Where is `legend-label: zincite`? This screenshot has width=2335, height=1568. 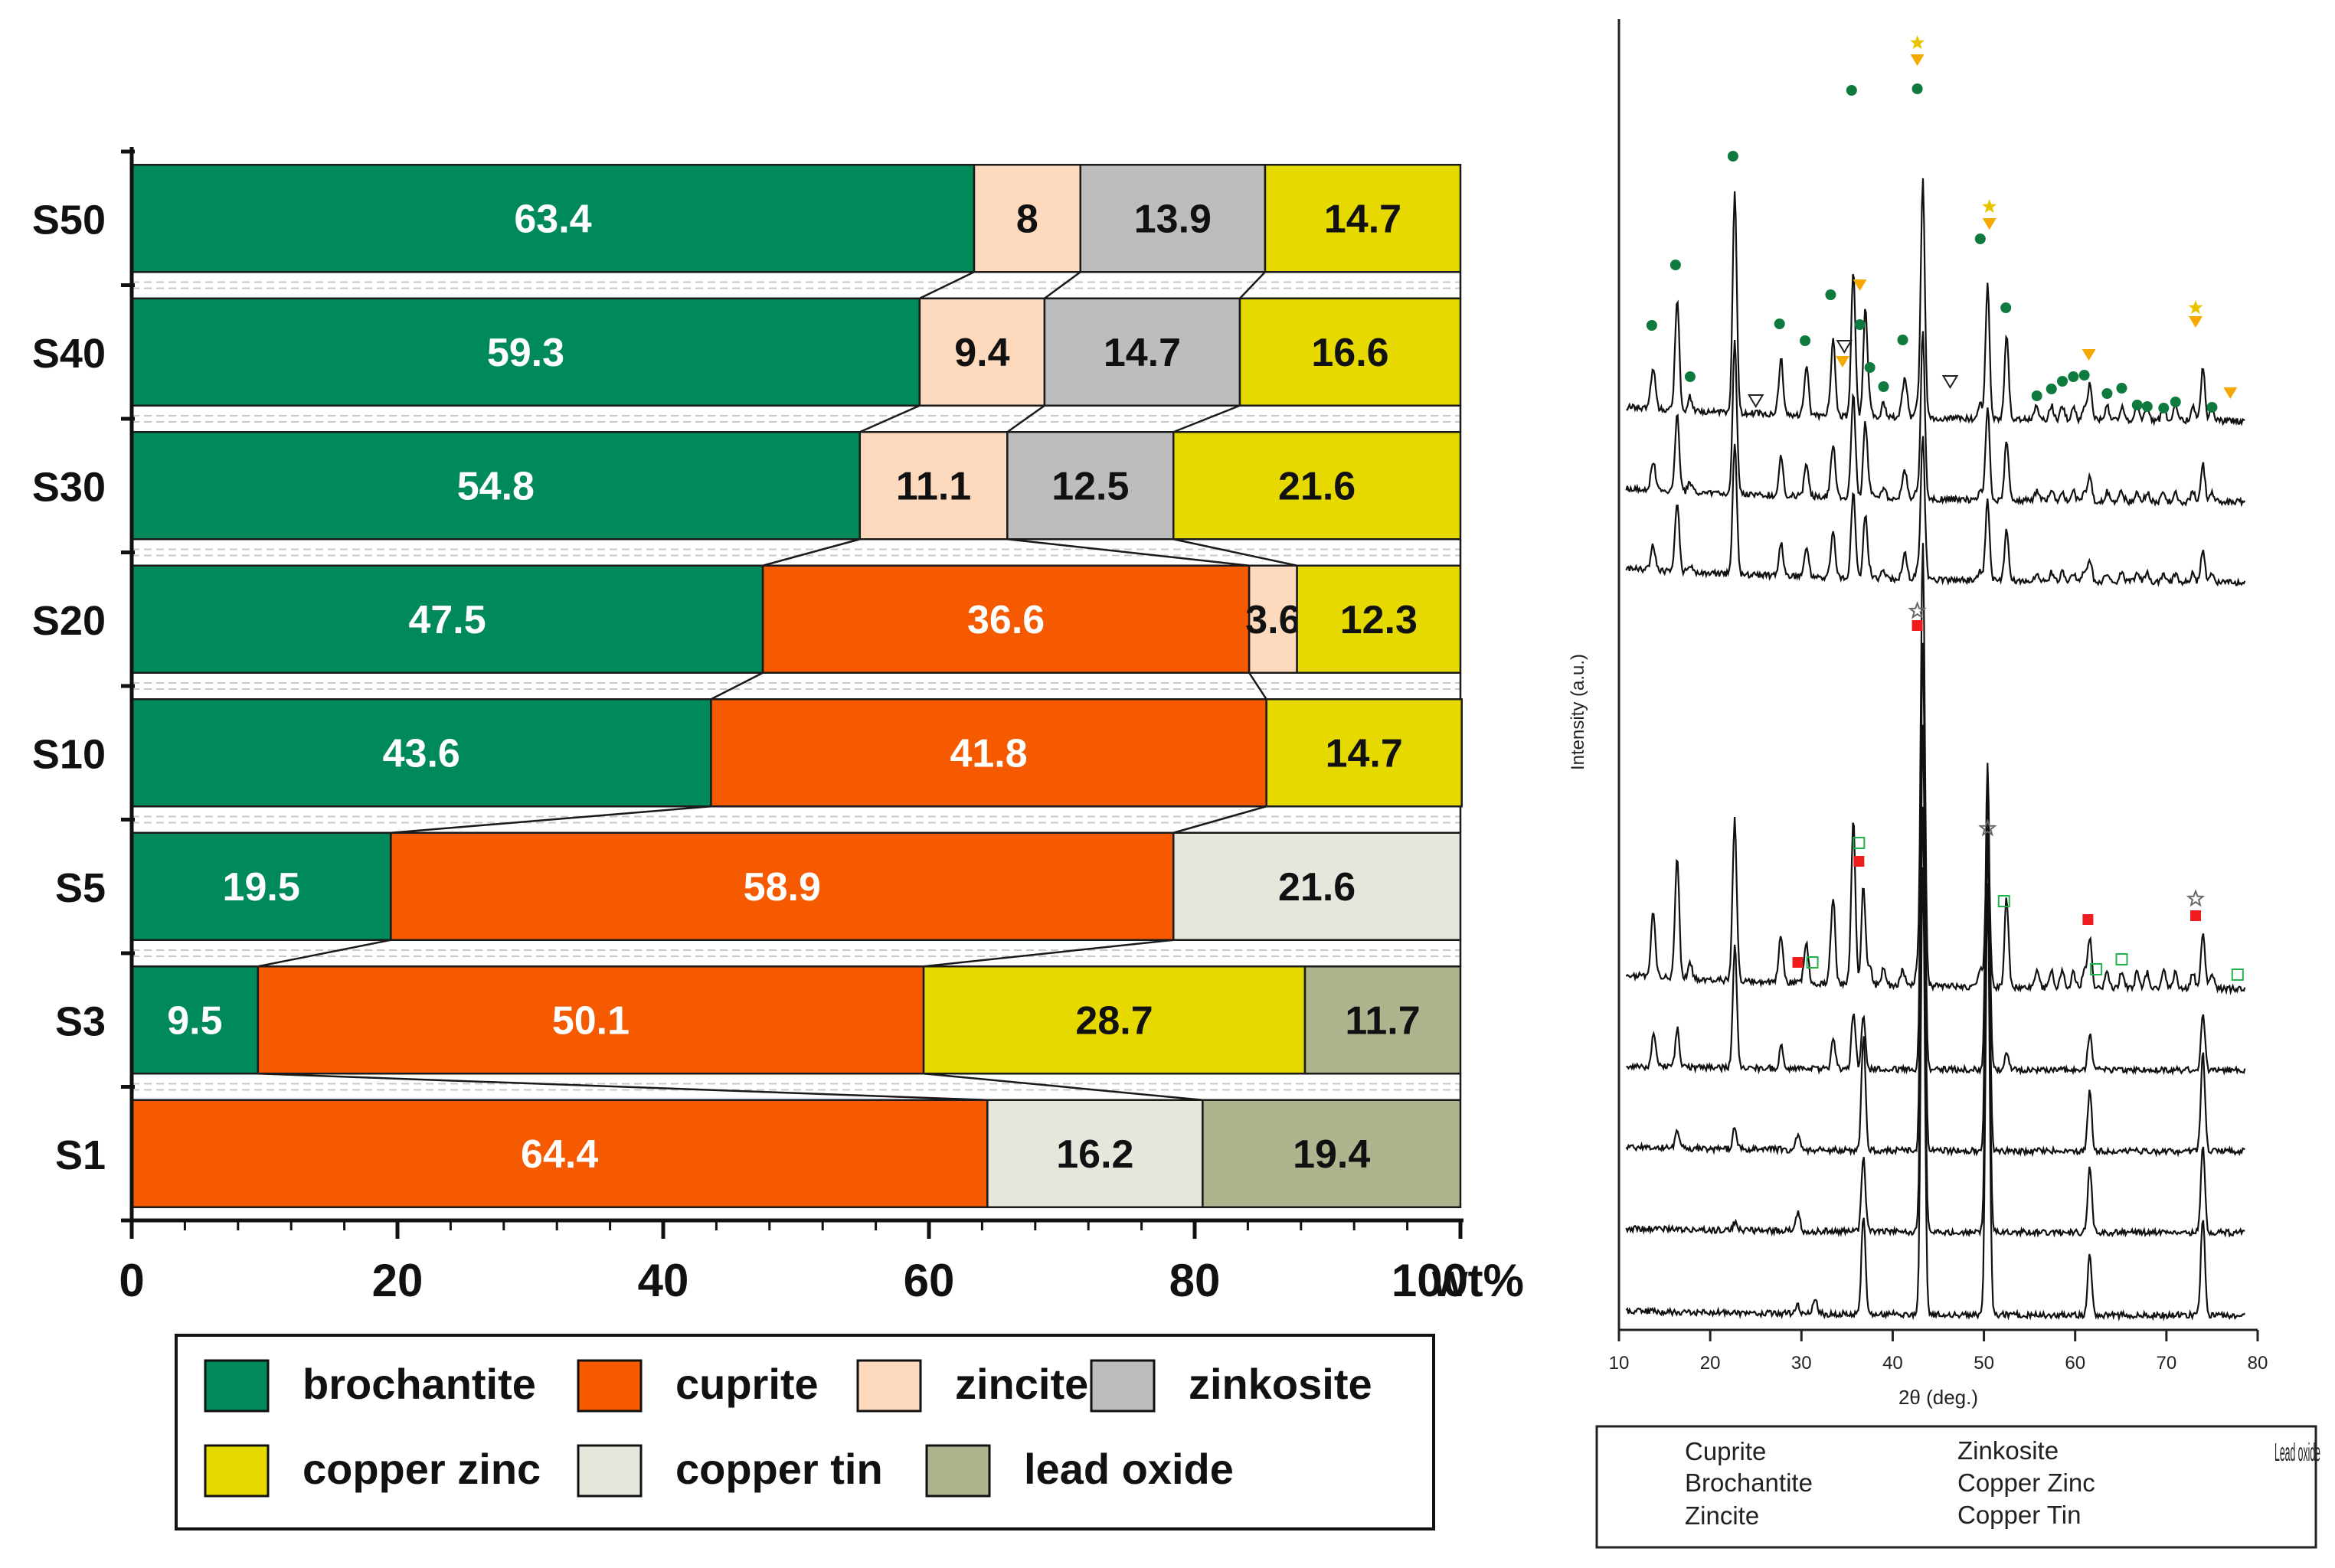 legend-label: zincite is located at coordinates (1021, 1384).